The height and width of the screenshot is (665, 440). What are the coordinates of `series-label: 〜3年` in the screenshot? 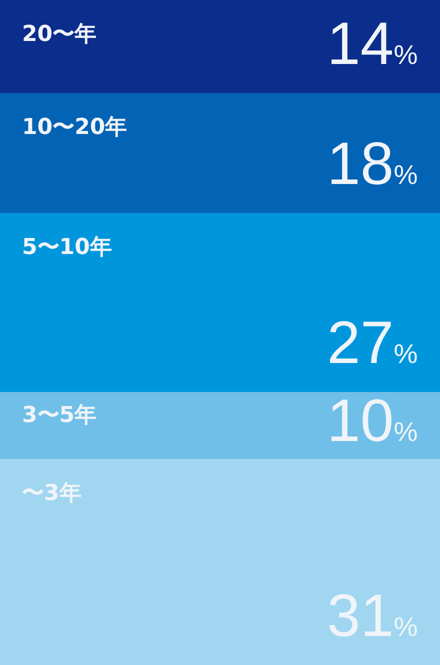 It's located at (52, 493).